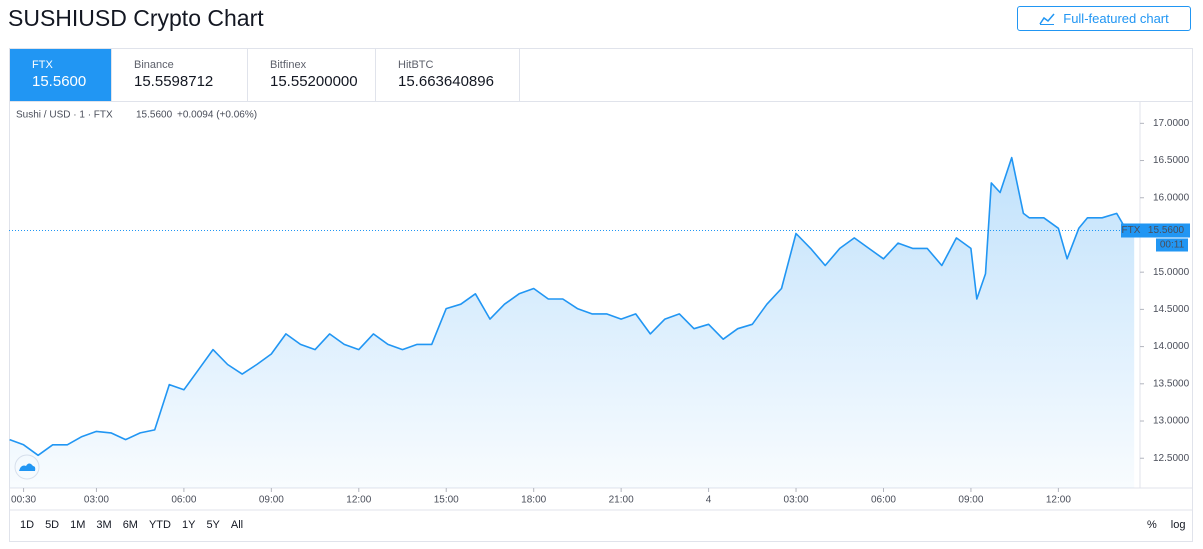  I want to click on range-button: 1D, so click(27, 525).